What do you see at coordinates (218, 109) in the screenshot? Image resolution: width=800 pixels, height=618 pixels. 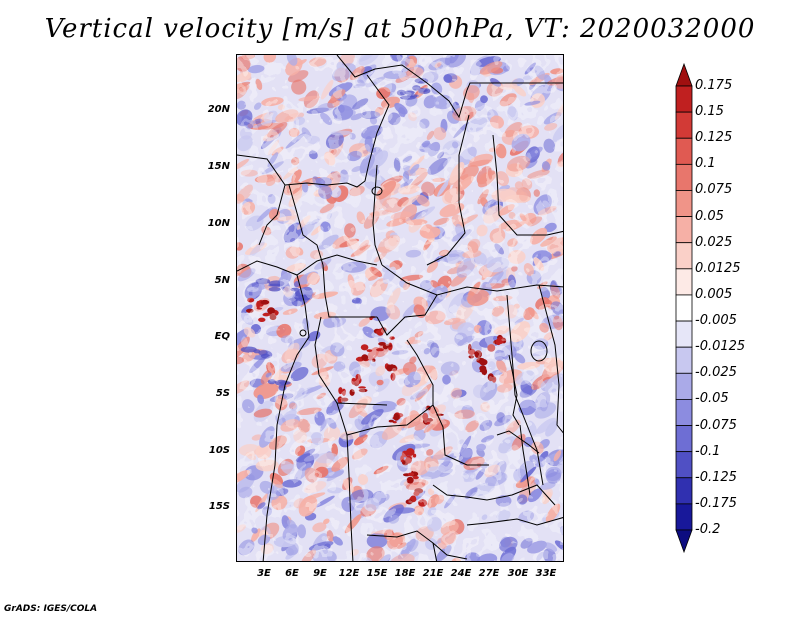 I see `lat-label: 20N` at bounding box center [218, 109].